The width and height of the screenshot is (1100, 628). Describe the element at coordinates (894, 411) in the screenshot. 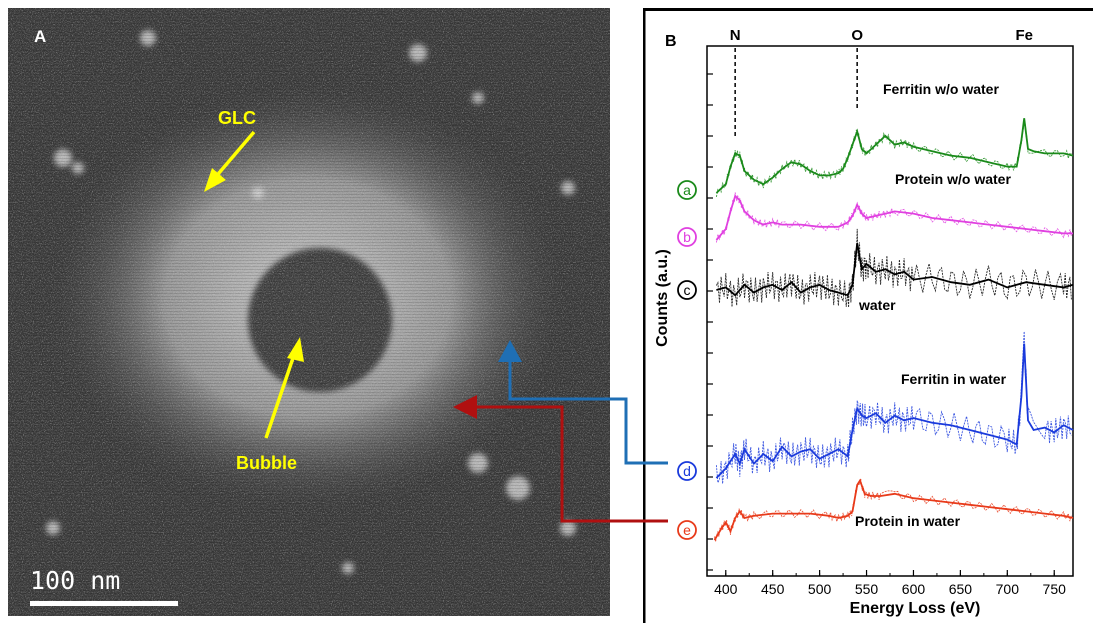

I see `series-line-d` at that location.